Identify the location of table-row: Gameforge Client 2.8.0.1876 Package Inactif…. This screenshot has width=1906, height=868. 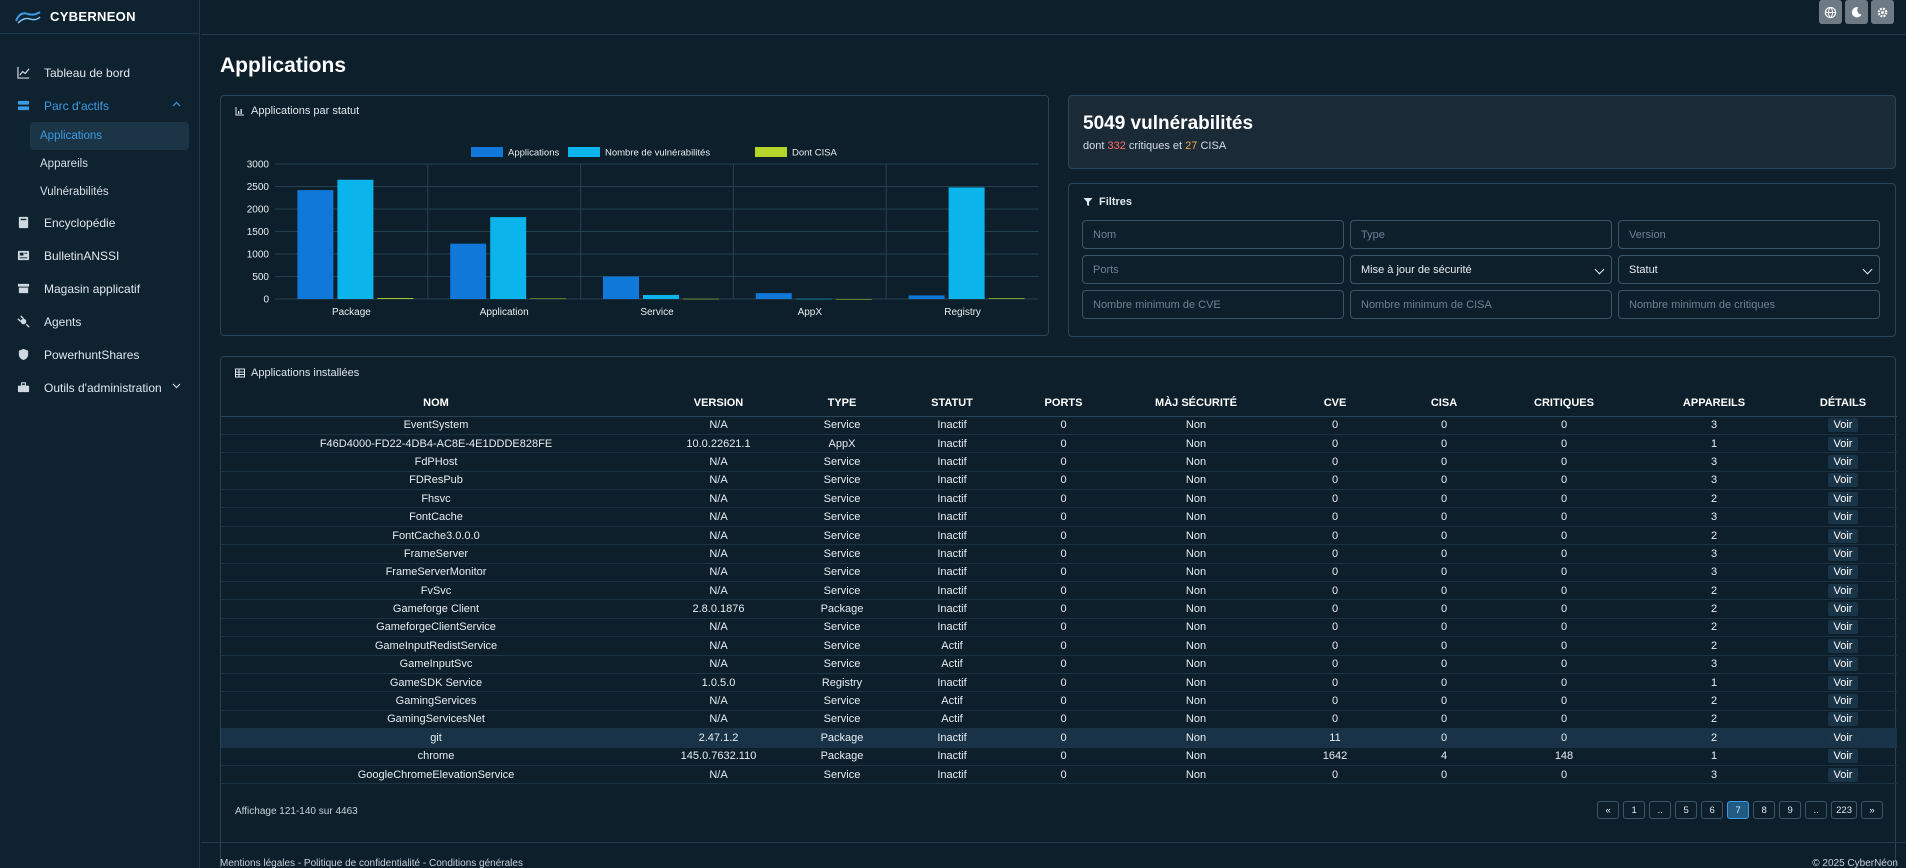
(1059, 609).